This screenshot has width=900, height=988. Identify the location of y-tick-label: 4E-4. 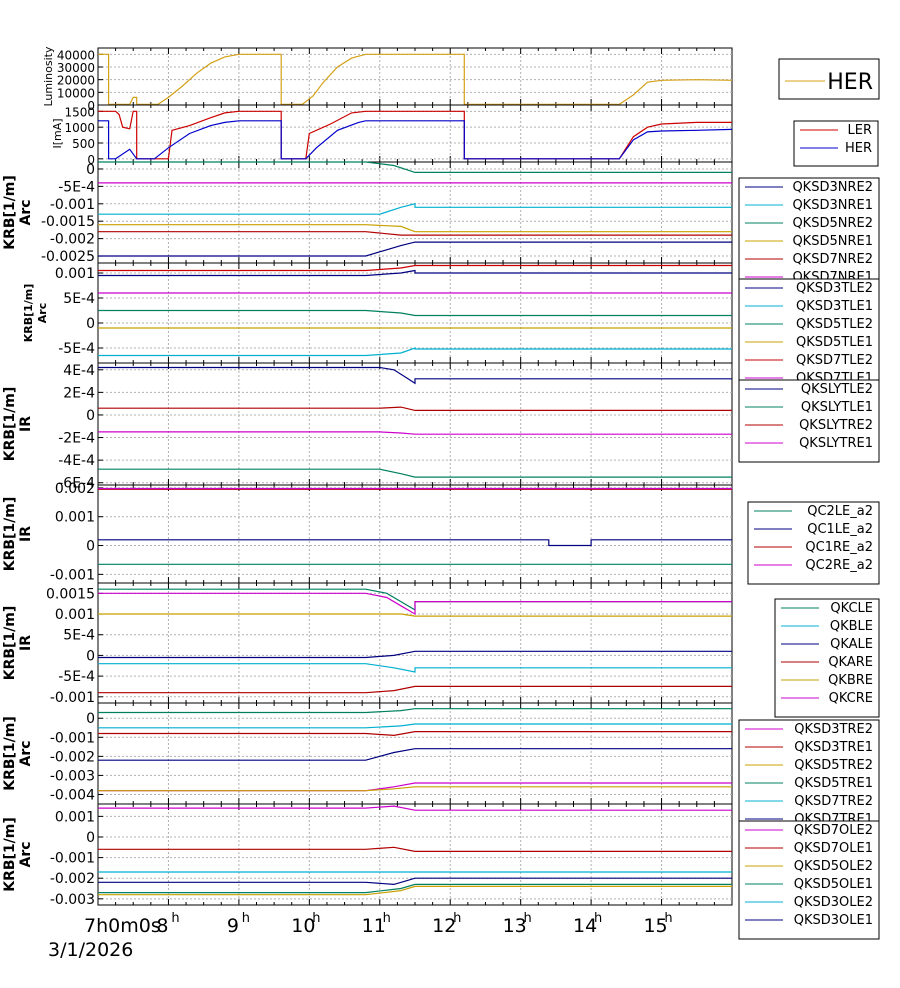
(79, 371).